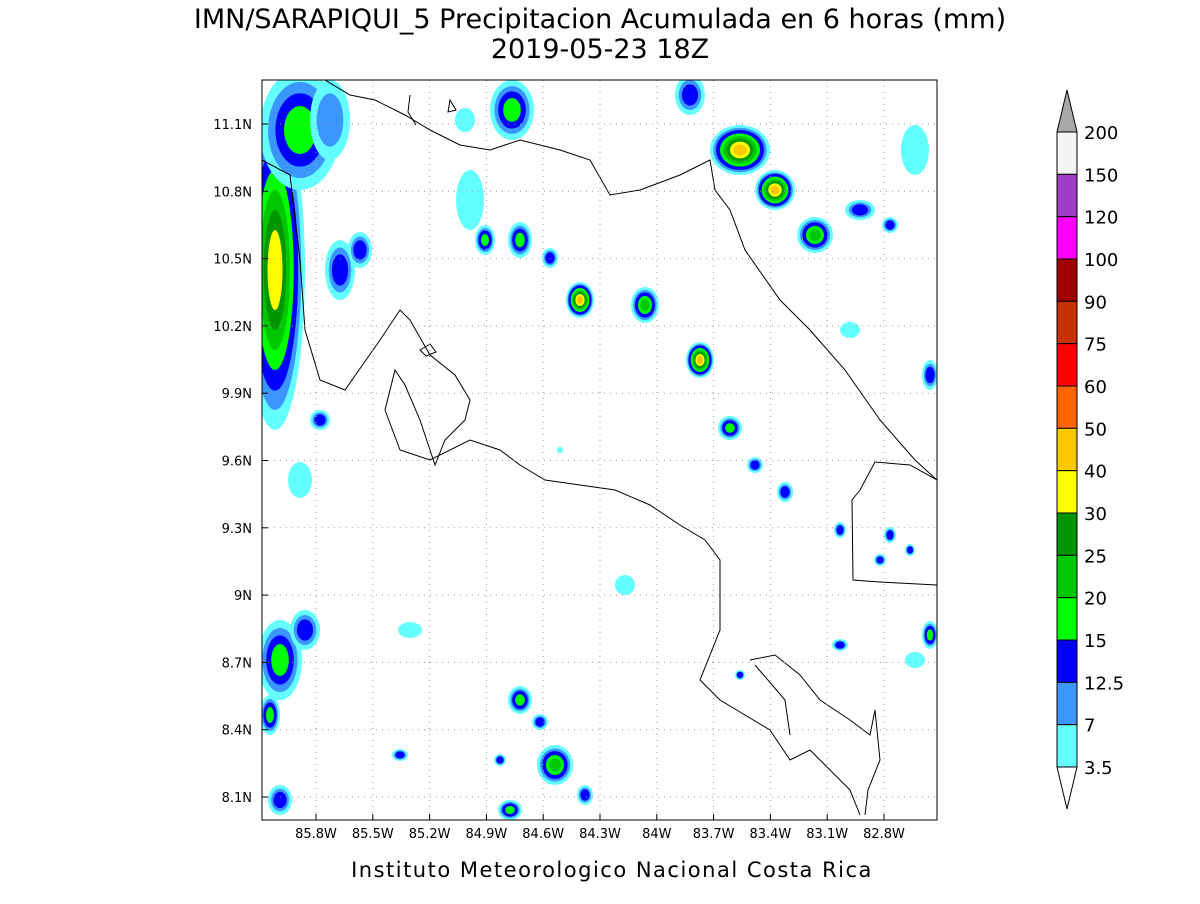 The image size is (1200, 904). What do you see at coordinates (1101, 175) in the screenshot?
I see `colorbar-label: 150` at bounding box center [1101, 175].